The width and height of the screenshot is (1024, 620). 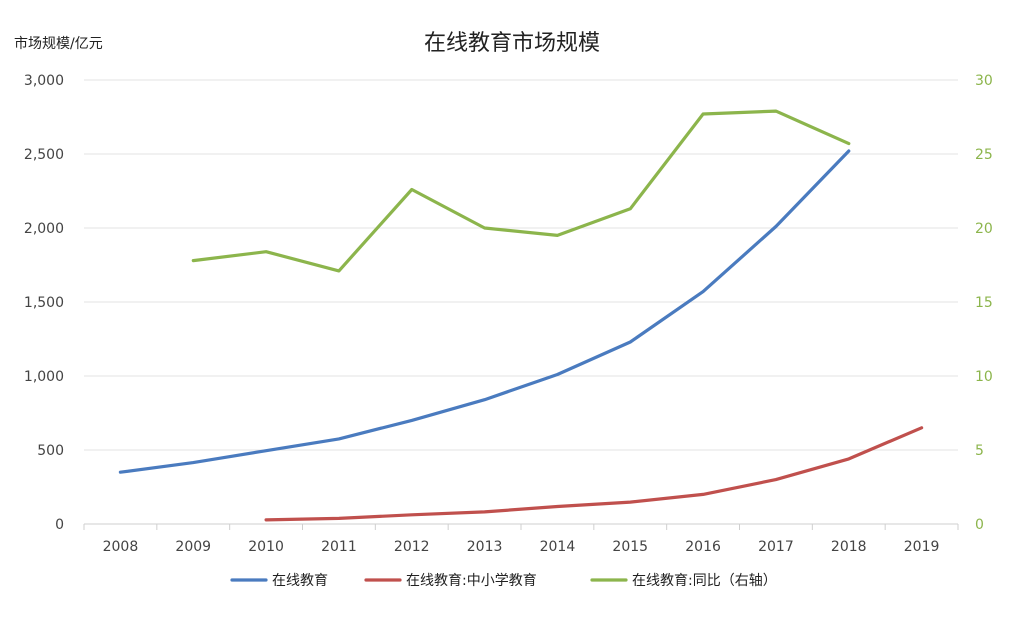 What do you see at coordinates (703, 547) in the screenshot?
I see `x-tick-label: 2016` at bounding box center [703, 547].